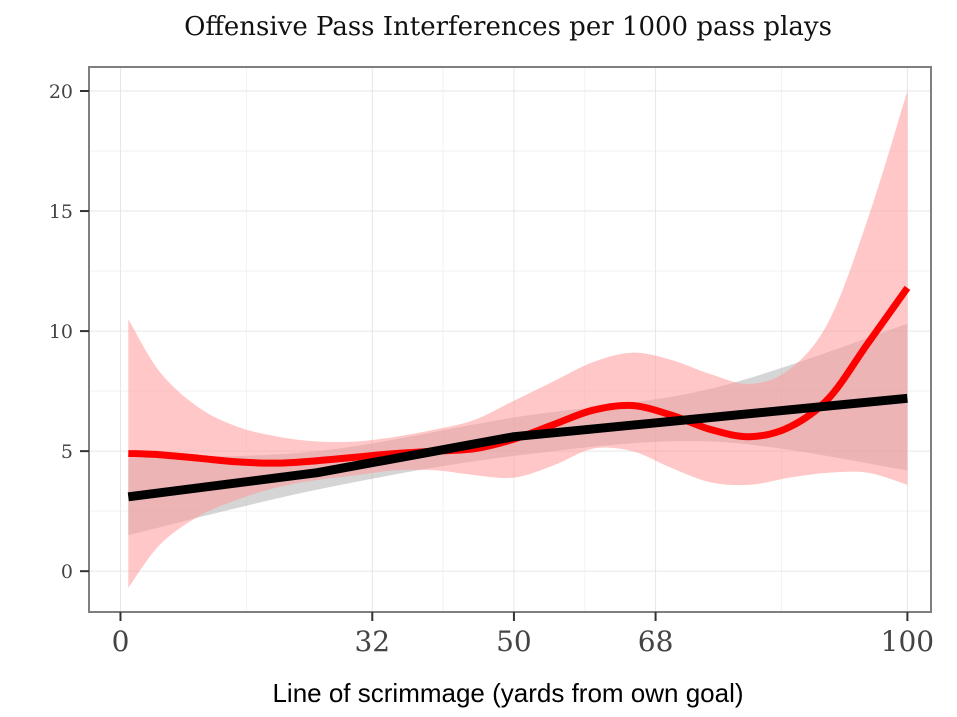  Describe the element at coordinates (507, 693) in the screenshot. I see `x-axis-label: Line of scrimmage (yards from own goal)` at that location.